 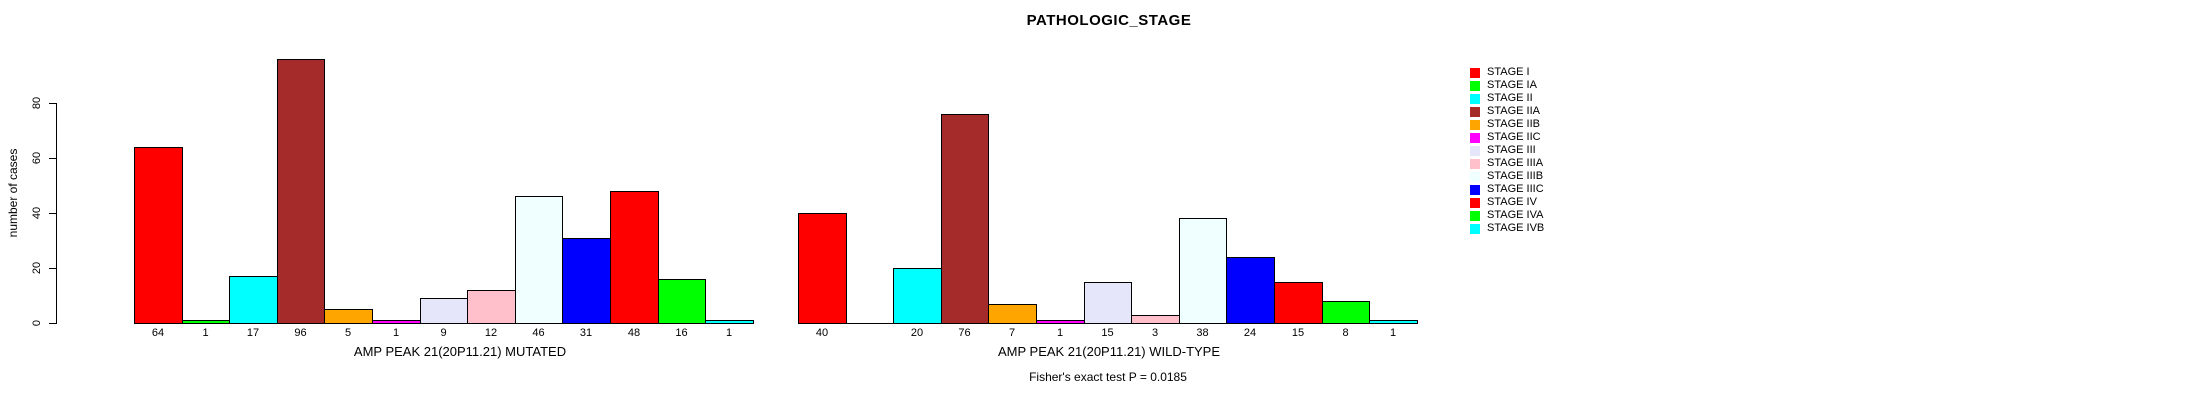 What do you see at coordinates (586, 281) in the screenshot?
I see `bar-mutated-stage-iiic` at bounding box center [586, 281].